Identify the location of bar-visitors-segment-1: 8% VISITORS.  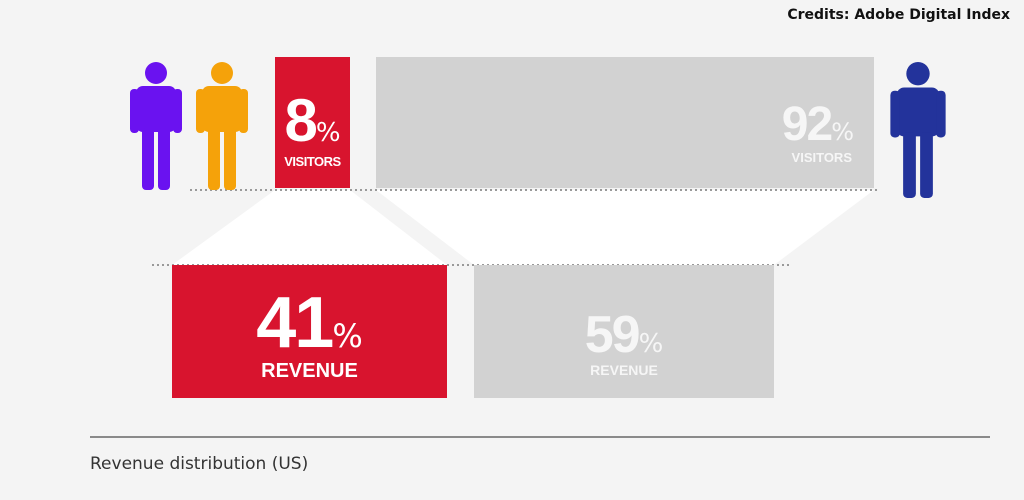
(312, 122).